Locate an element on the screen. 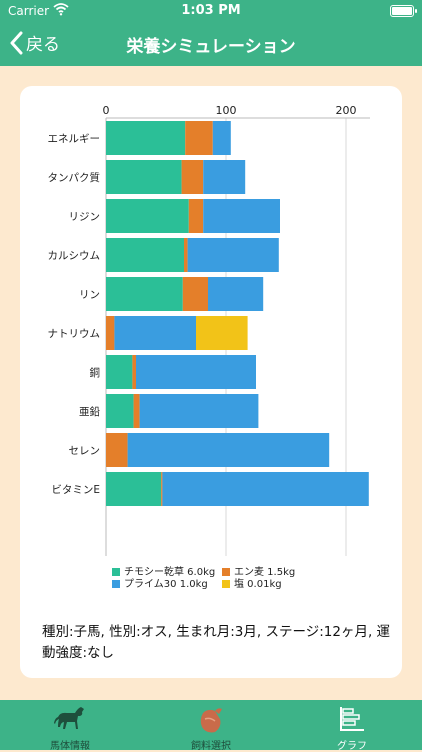  tab-label: 飼料選択 is located at coordinates (211, 746).